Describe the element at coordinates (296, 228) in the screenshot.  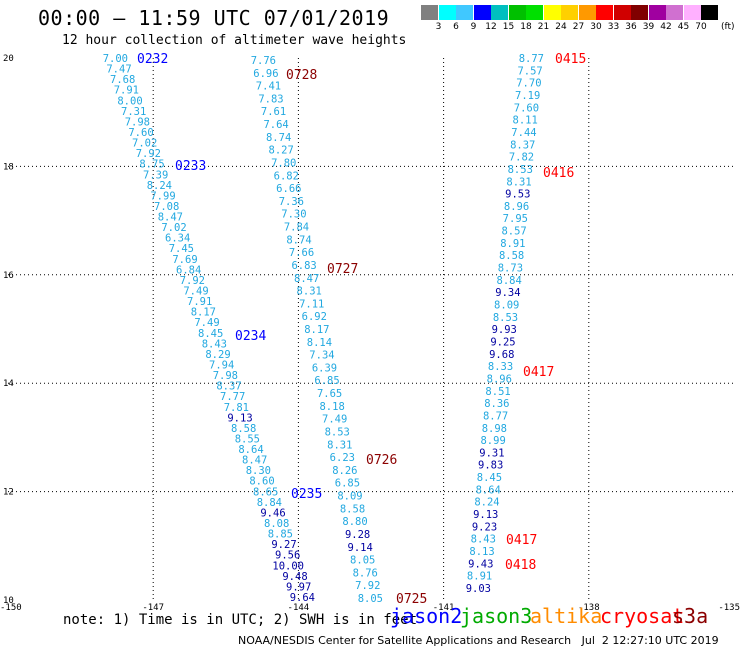
I see `swh-value-label: 7.84` at that location.